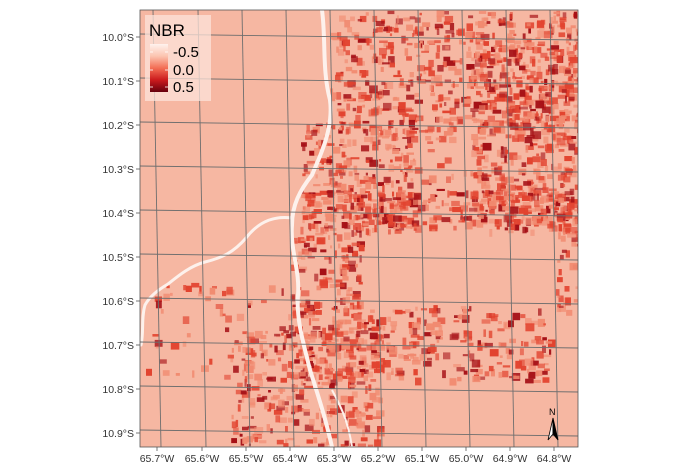  I want to click on parallel-line, so click(359, 37).